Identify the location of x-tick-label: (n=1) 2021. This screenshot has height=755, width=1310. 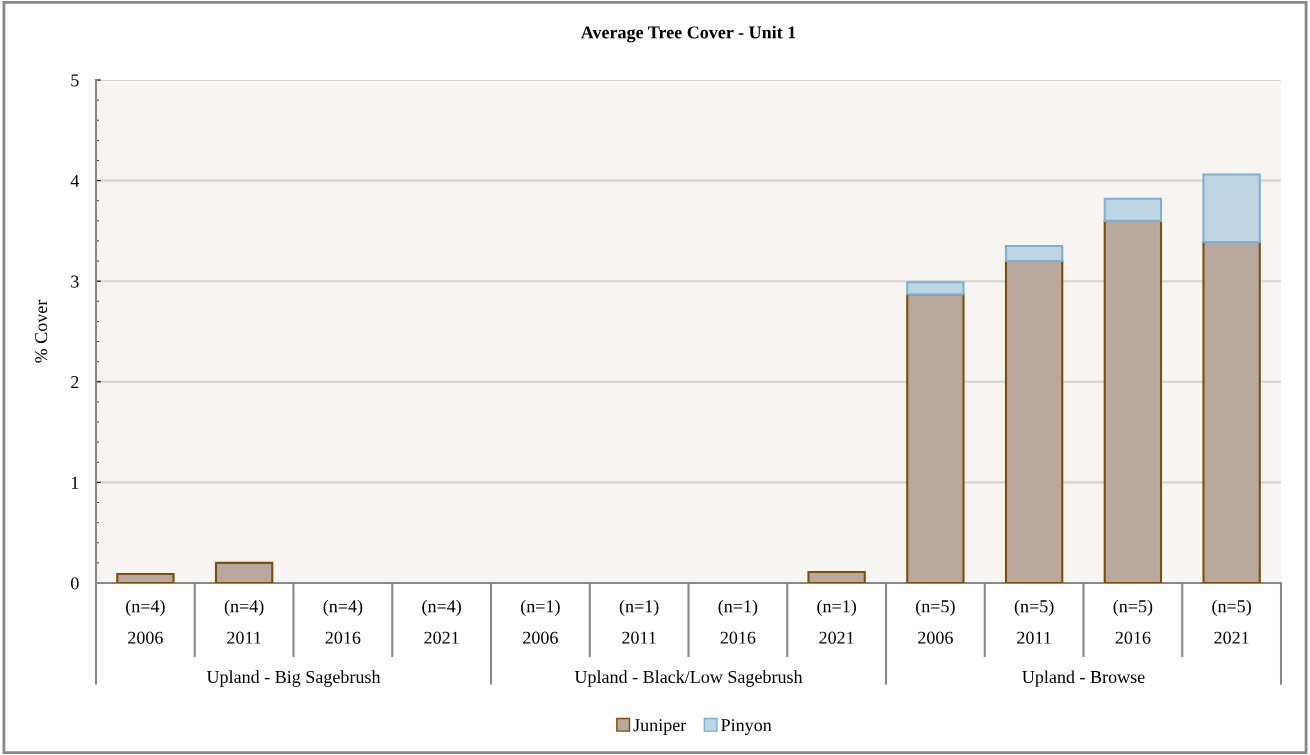
(836, 621).